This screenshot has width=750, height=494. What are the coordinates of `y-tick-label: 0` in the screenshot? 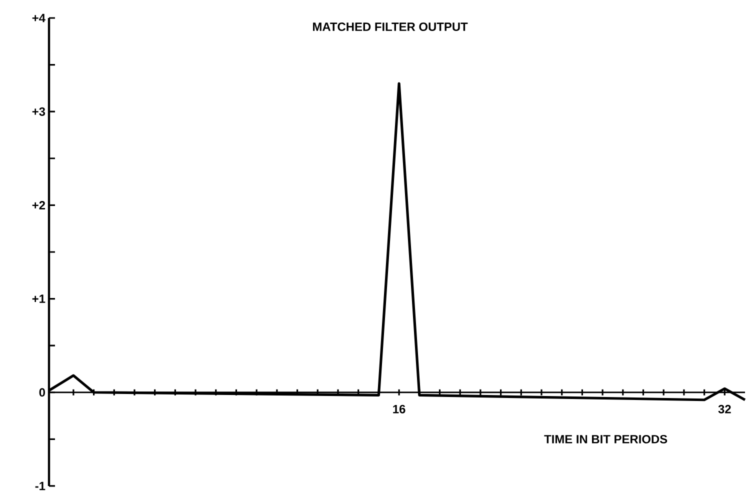 It's located at (42, 392).